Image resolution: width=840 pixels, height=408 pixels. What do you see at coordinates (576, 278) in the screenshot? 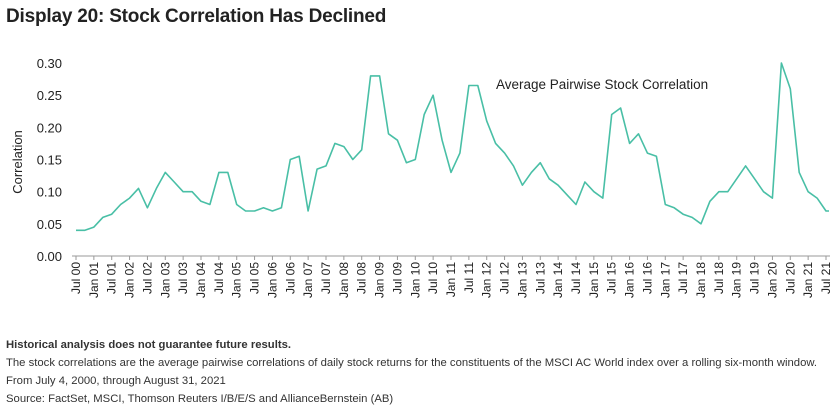
I see `x-tick-label: Jul 14` at bounding box center [576, 278].